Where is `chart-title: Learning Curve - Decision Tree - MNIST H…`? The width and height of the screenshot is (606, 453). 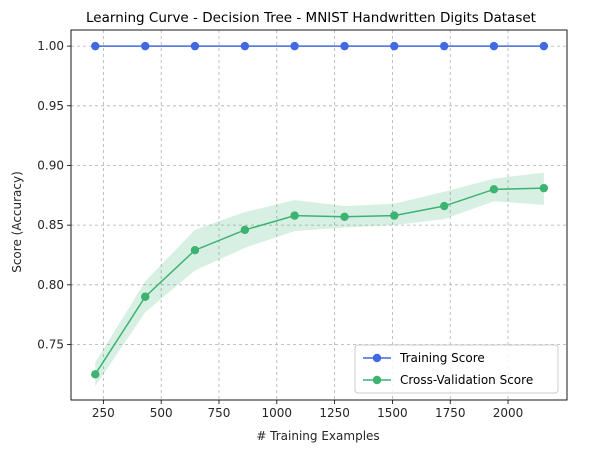
chart-title: Learning Curve - Decision Tree - MNIST H… is located at coordinates (311, 18).